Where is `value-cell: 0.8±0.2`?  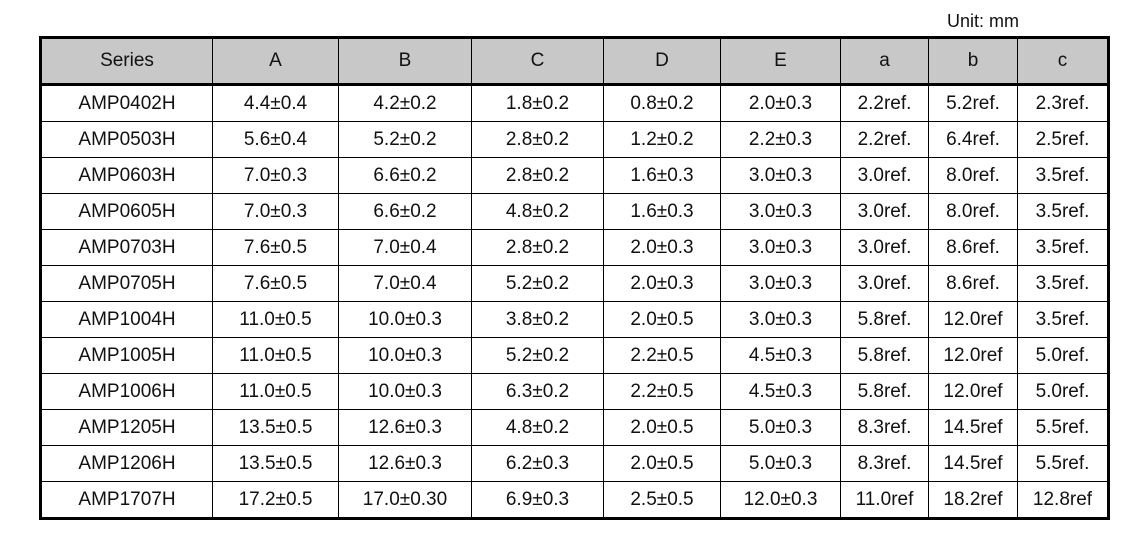 value-cell: 0.8±0.2 is located at coordinates (662, 103).